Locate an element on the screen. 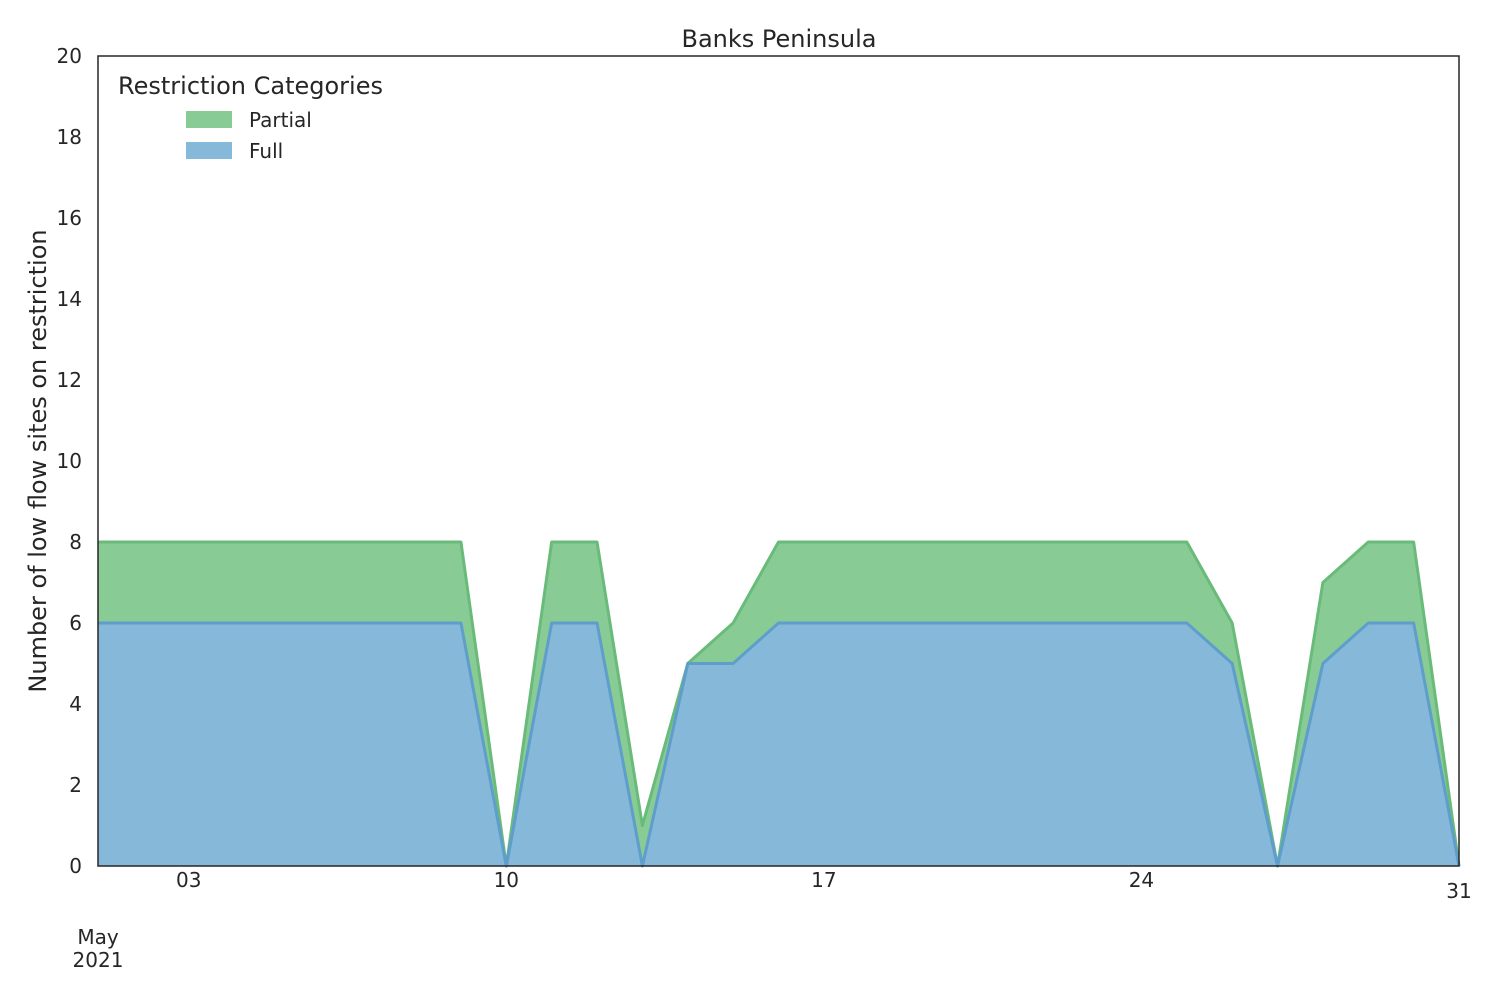  x-axis: 03 10 17 24 31 is located at coordinates (824, 885).